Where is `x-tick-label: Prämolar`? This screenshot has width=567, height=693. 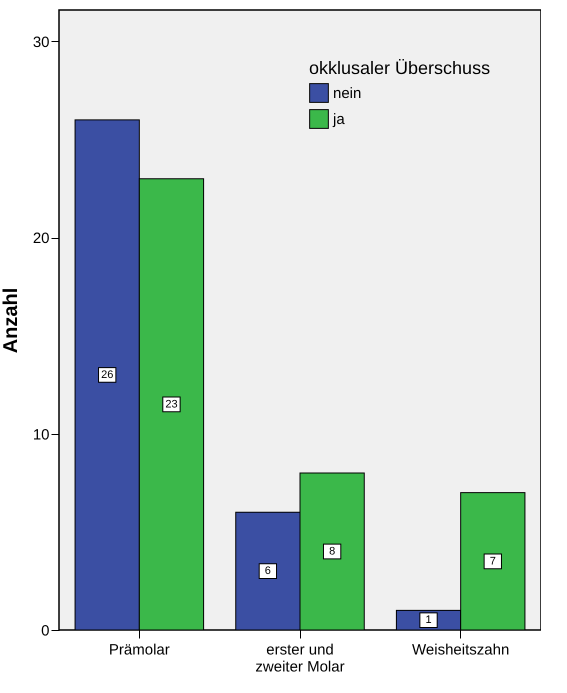
x-tick-label: Prämolar is located at coordinates (139, 650).